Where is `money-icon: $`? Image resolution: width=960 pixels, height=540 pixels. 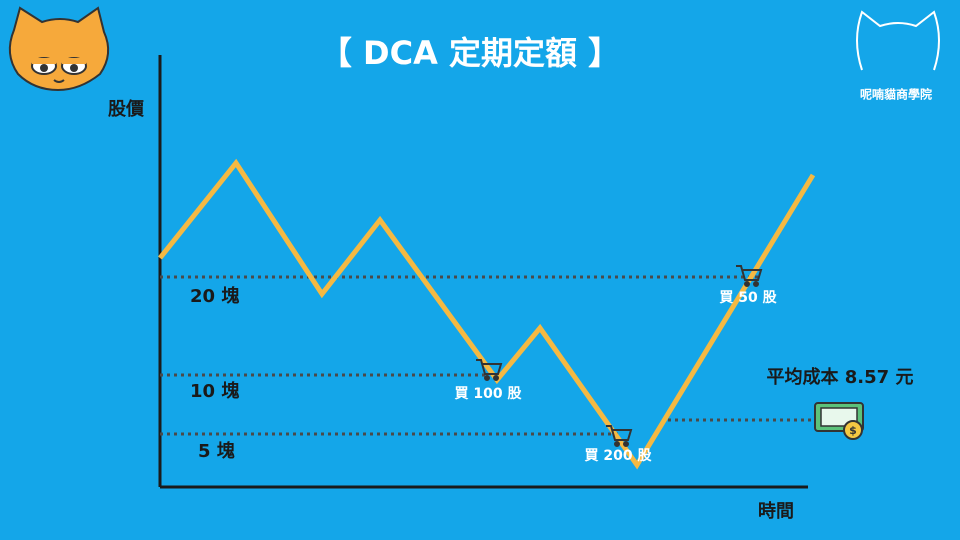 money-icon: $ is located at coordinates (839, 421).